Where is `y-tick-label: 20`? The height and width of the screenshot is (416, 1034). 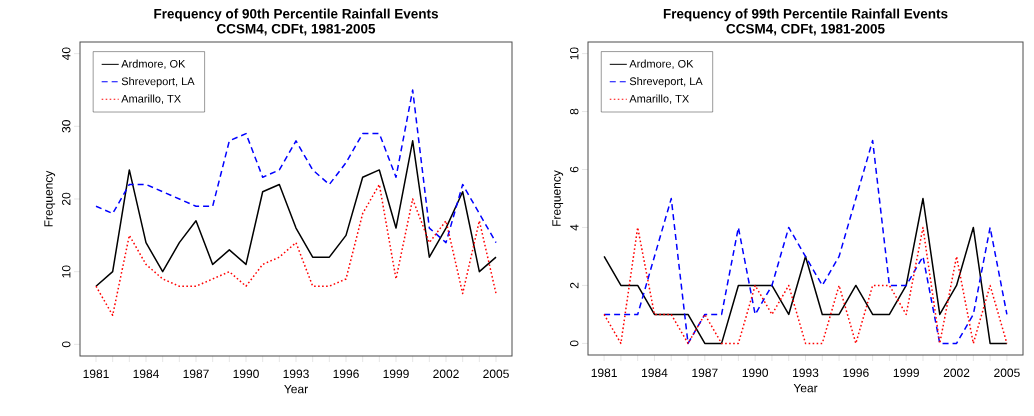
y-tick-label: 20 is located at coordinates (66, 199).